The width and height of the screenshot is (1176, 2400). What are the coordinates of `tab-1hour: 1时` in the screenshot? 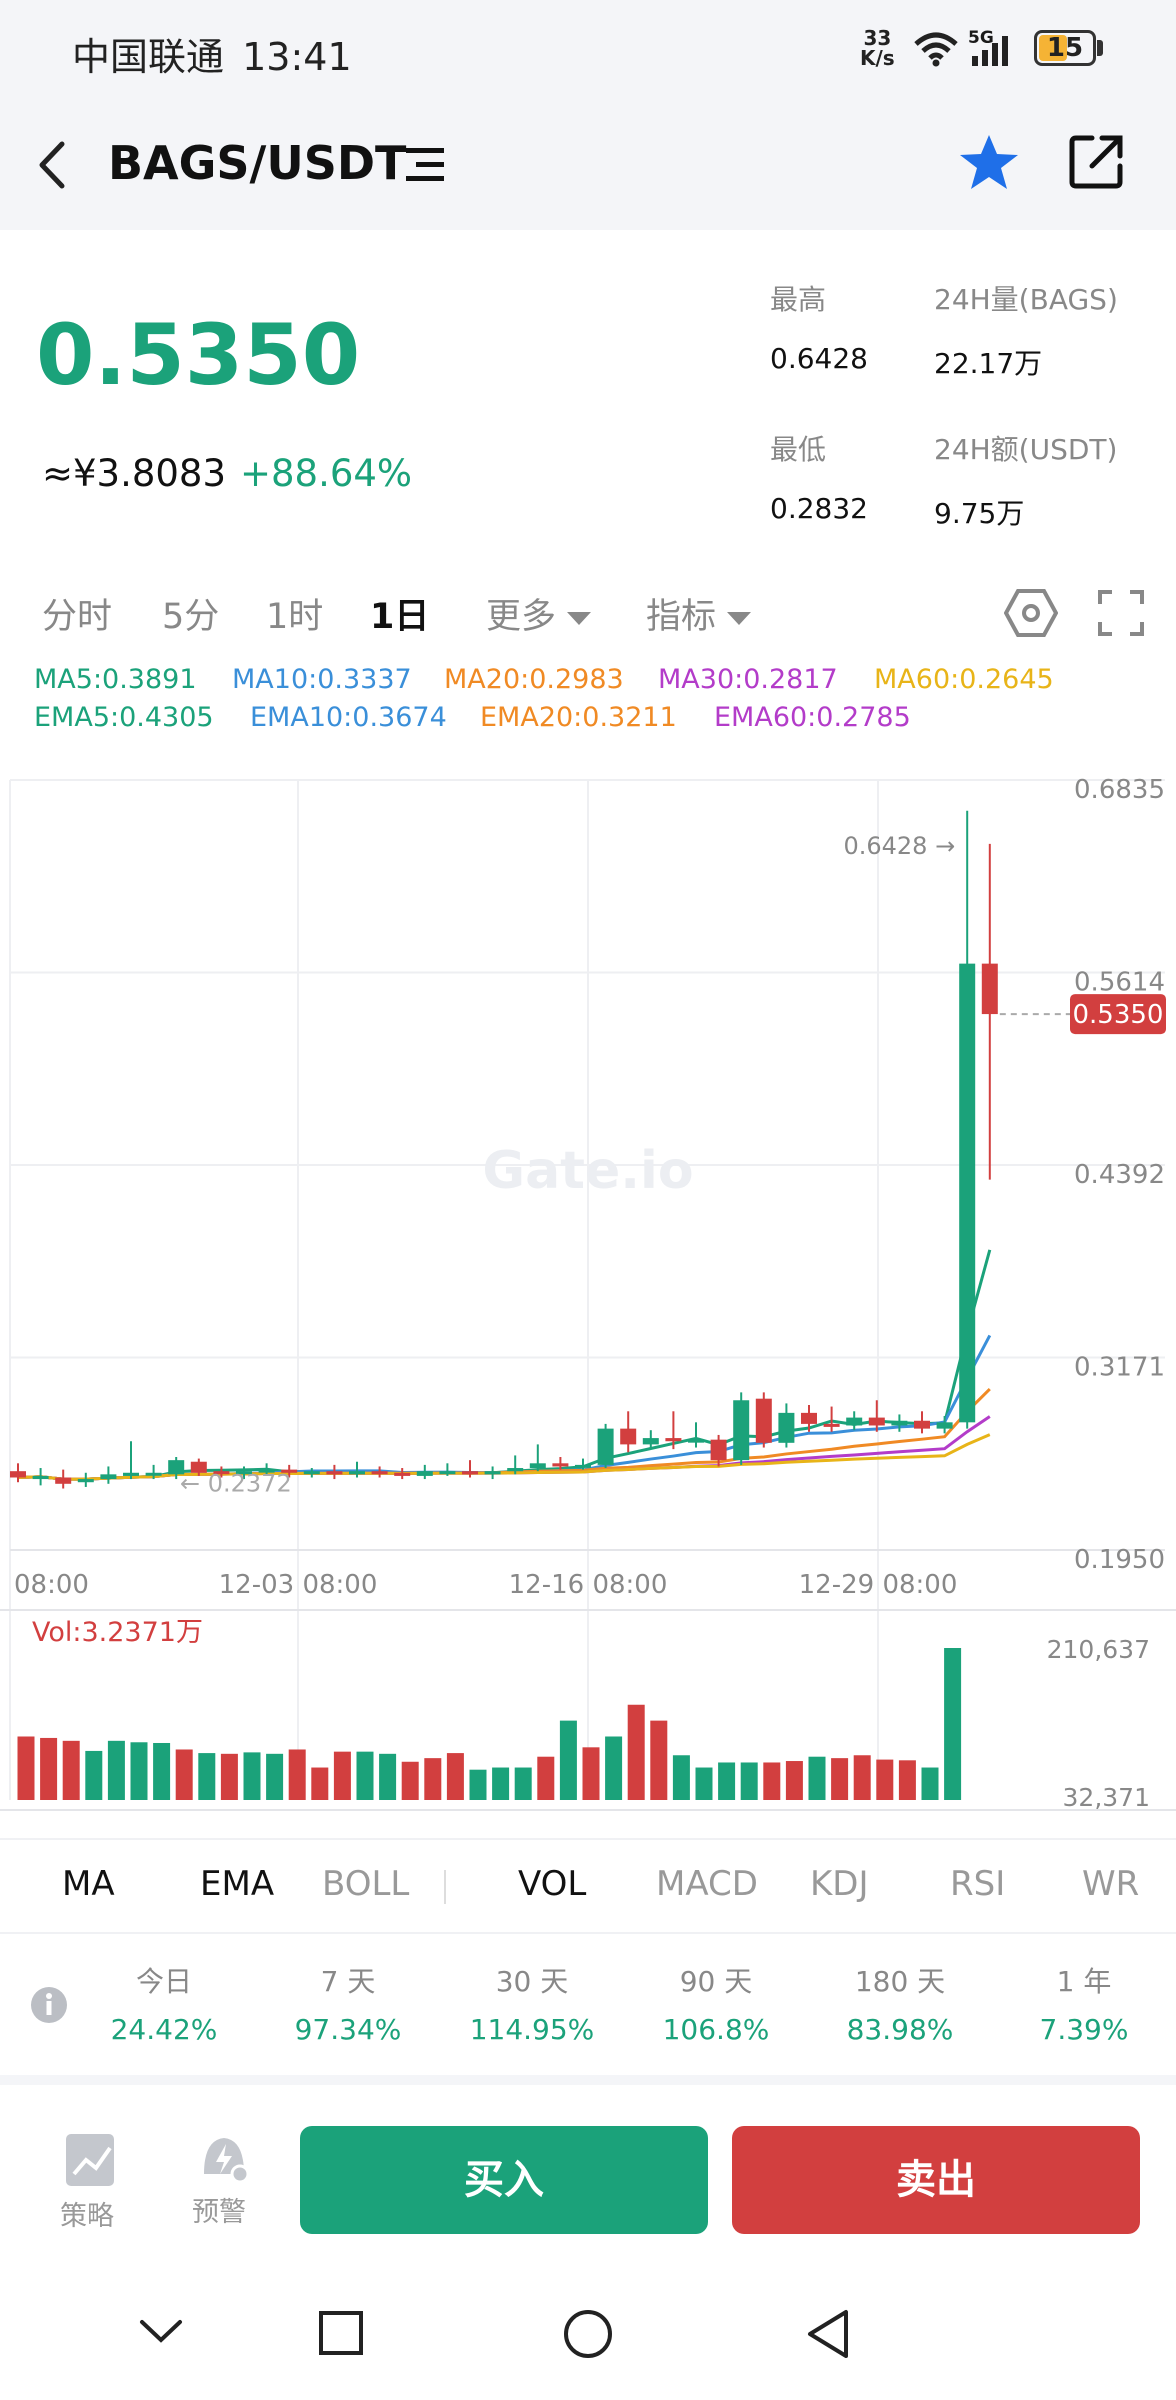 It's located at (295, 617).